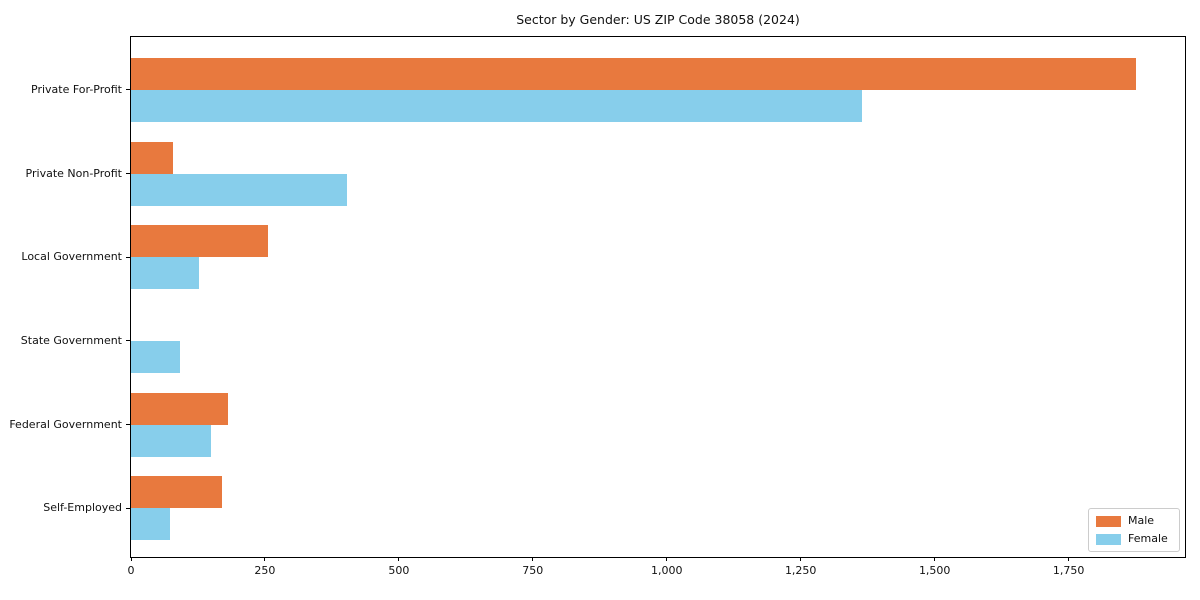  Describe the element at coordinates (82, 508) in the screenshot. I see `y-tick-label-self-employed: Self-Employed` at that location.